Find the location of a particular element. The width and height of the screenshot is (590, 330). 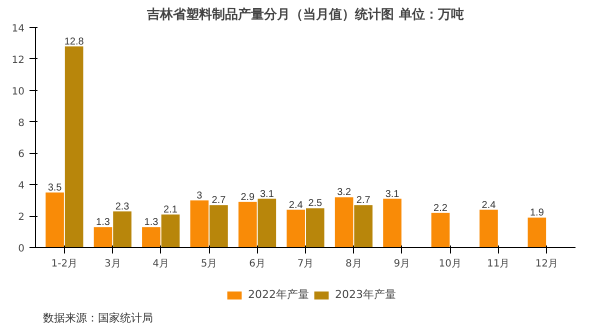

y-tick-label: 14 is located at coordinates (18, 29).